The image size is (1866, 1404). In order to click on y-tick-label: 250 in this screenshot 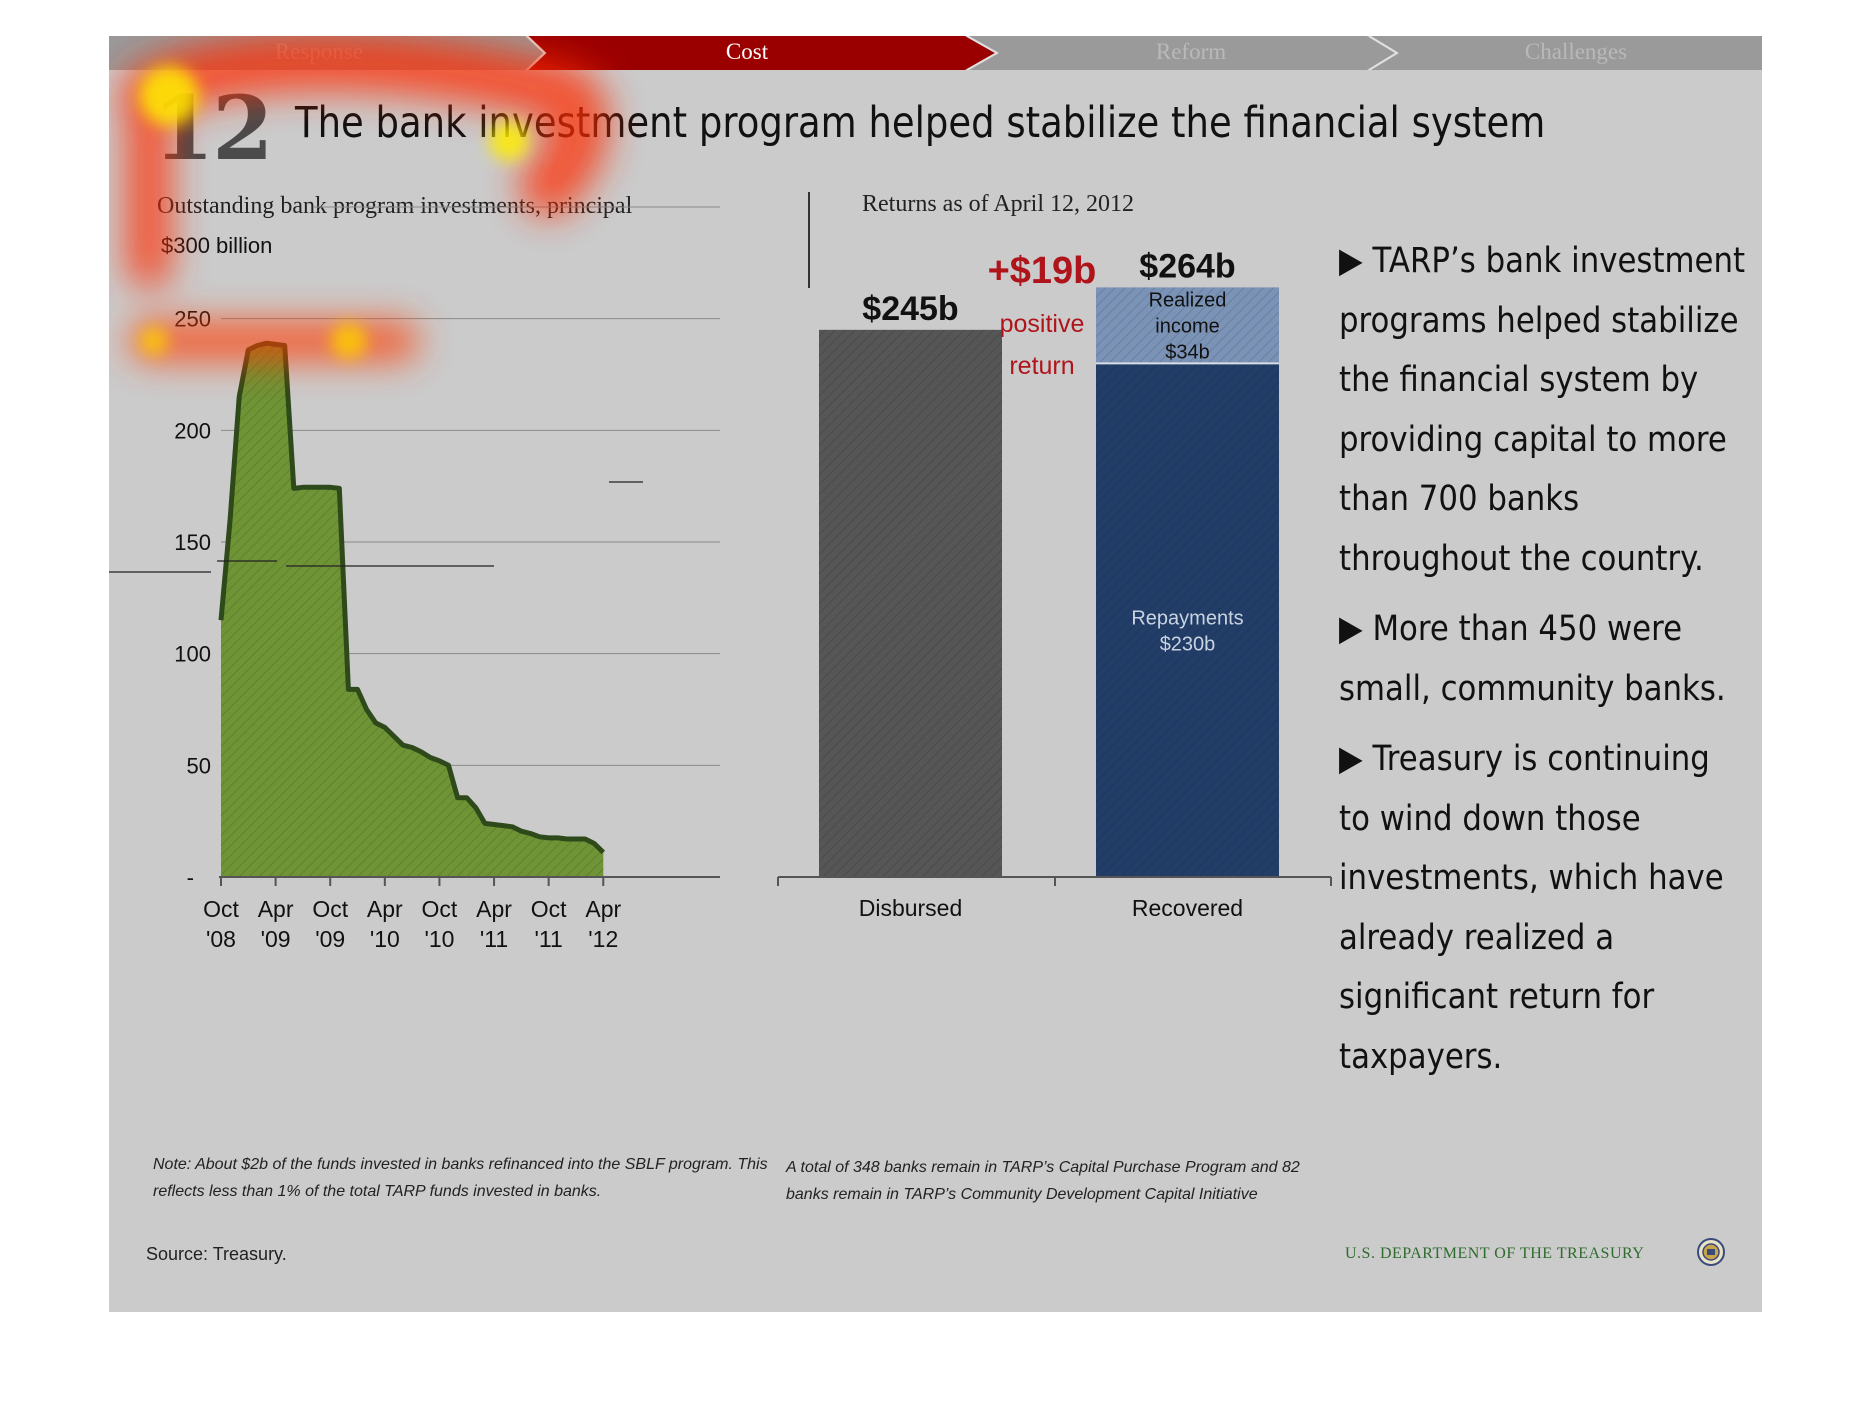, I will do `click(192, 319)`.